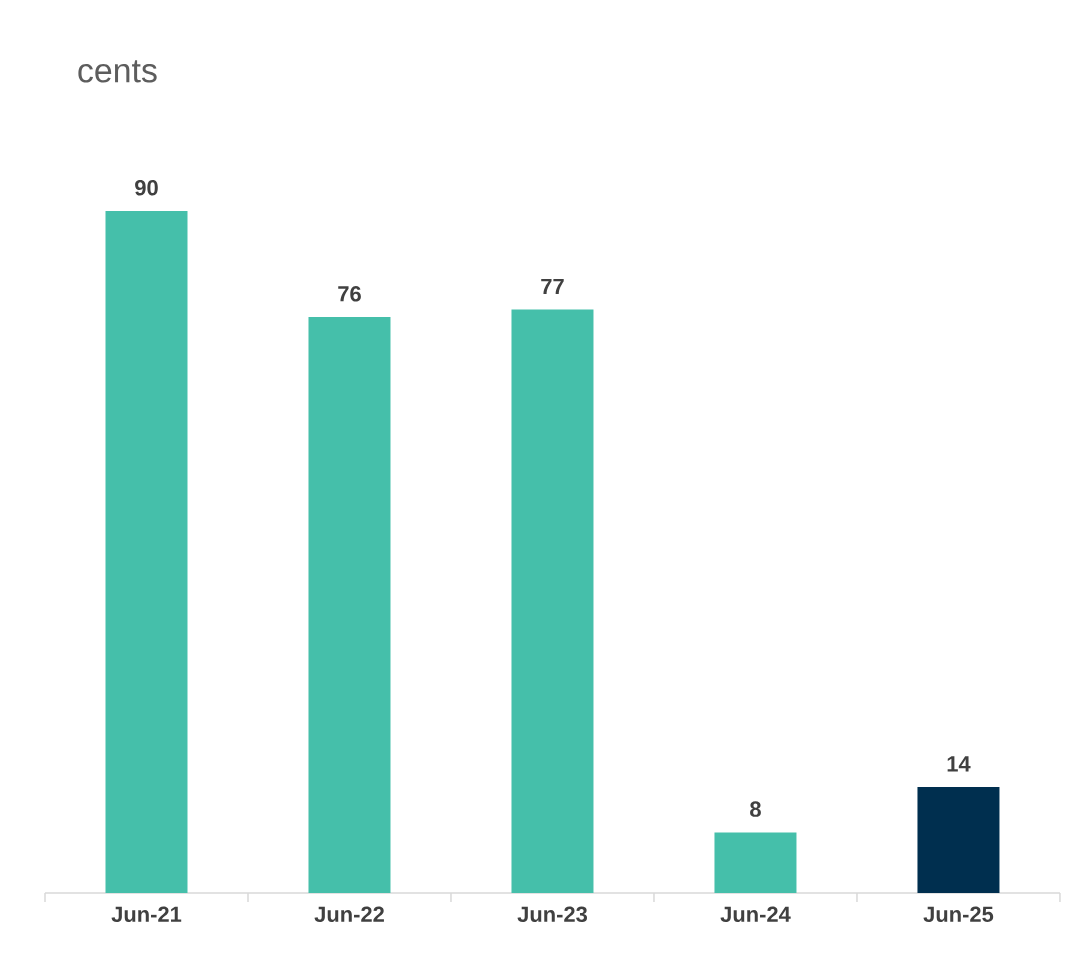  What do you see at coordinates (117, 71) in the screenshot?
I see `y-axis-title: cents` at bounding box center [117, 71].